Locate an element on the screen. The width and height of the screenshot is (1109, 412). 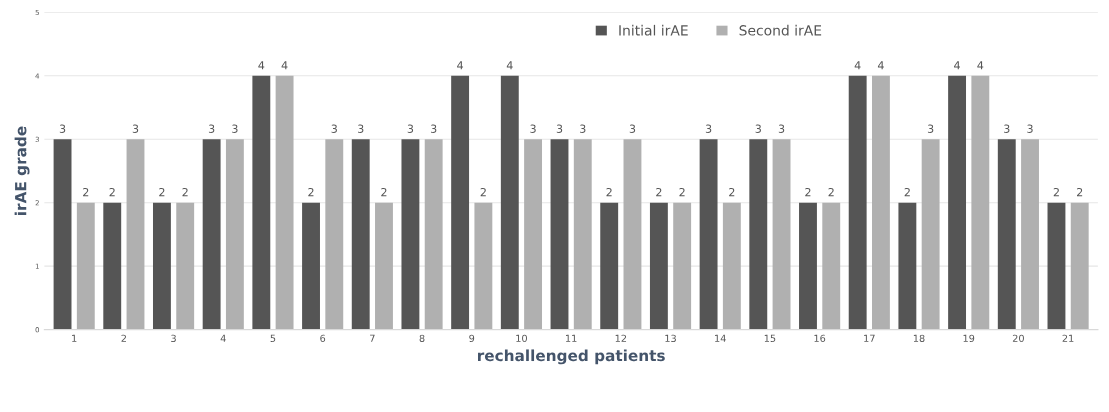
y-axis-title: irAE grade is located at coordinates (22, 170).